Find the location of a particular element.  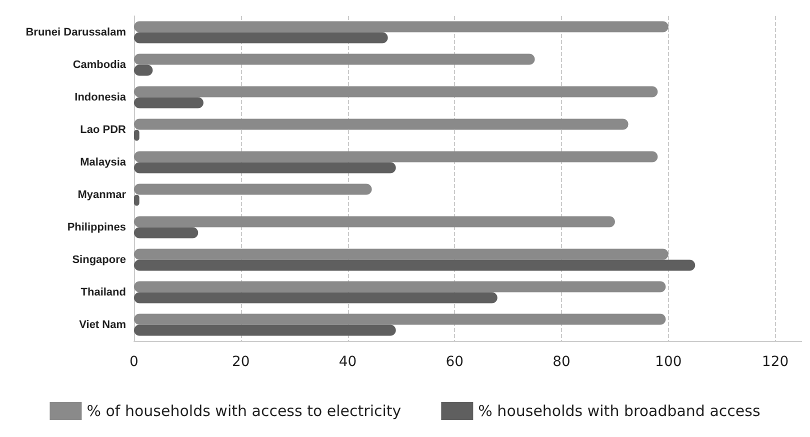

y-tick-label: Indonesia is located at coordinates (100, 97).